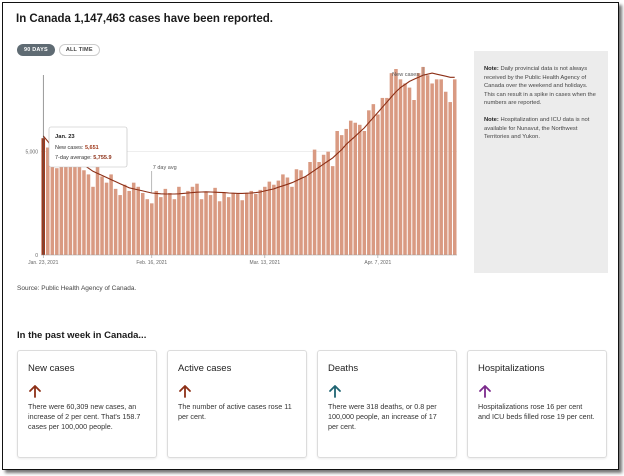 The image size is (624, 476). I want to click on card-title: Active cases, so click(205, 368).